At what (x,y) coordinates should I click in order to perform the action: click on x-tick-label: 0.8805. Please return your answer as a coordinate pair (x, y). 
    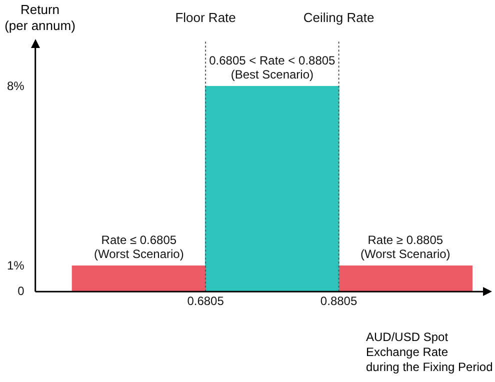
    Looking at the image, I should click on (339, 301).